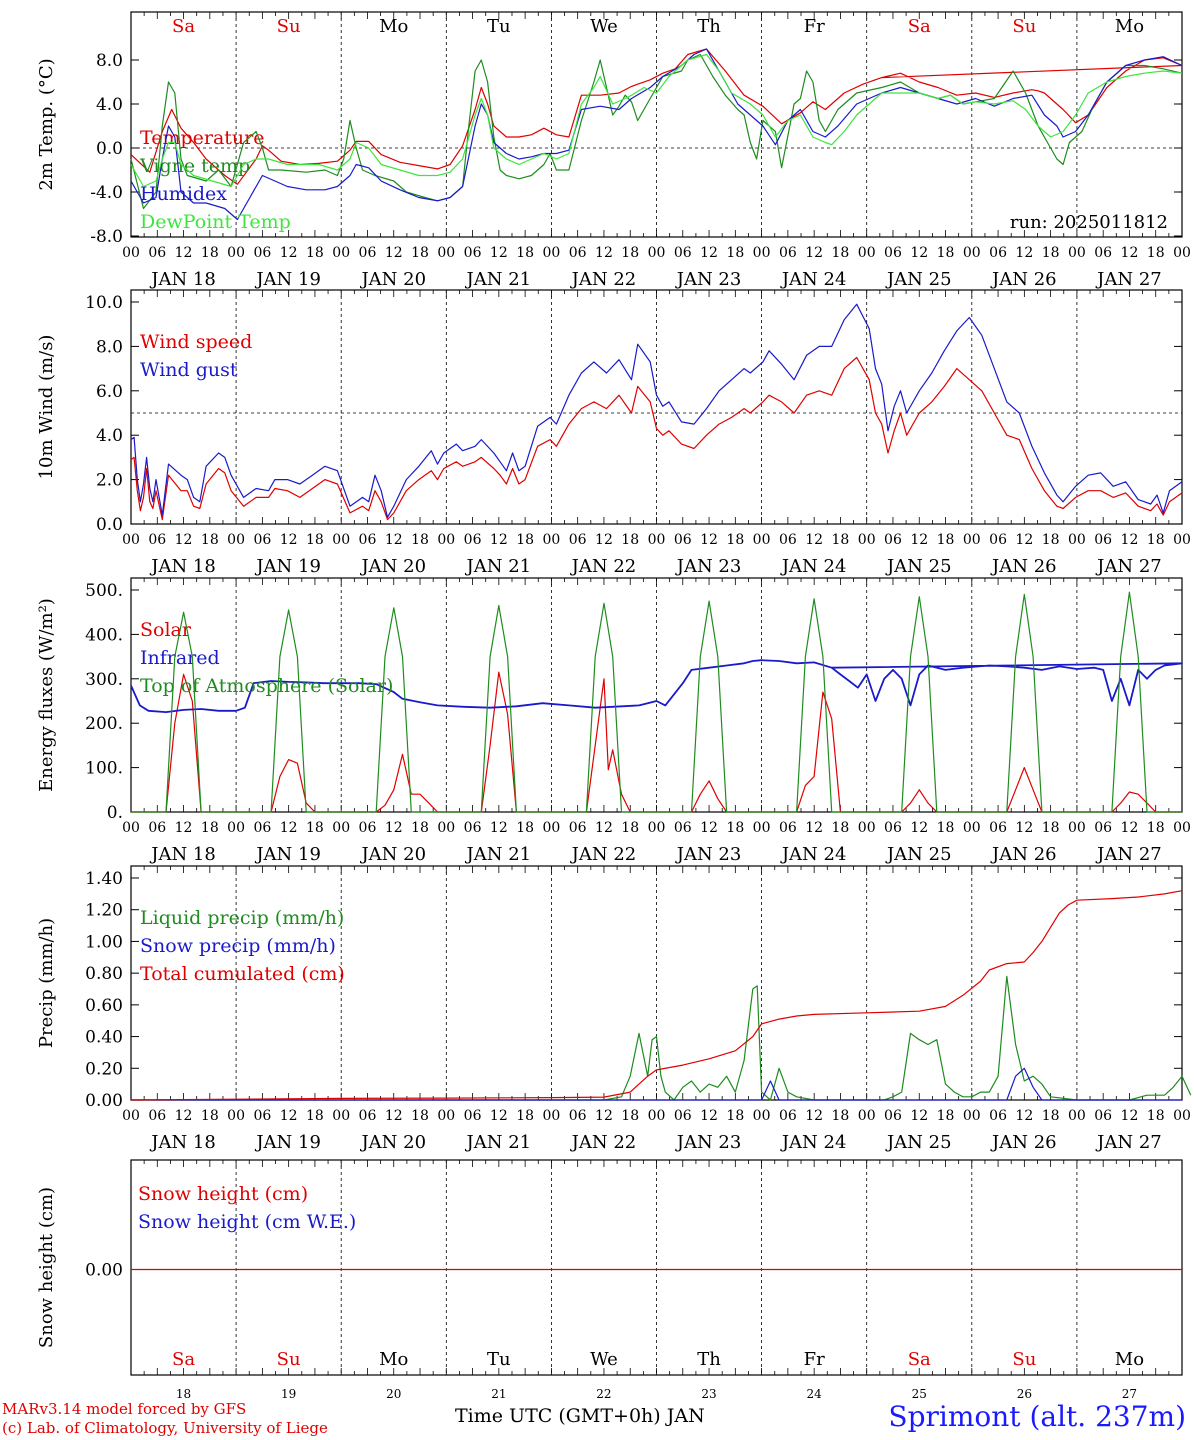  What do you see at coordinates (814, 1359) in the screenshot?
I see `weekday-label: Fr` at bounding box center [814, 1359].